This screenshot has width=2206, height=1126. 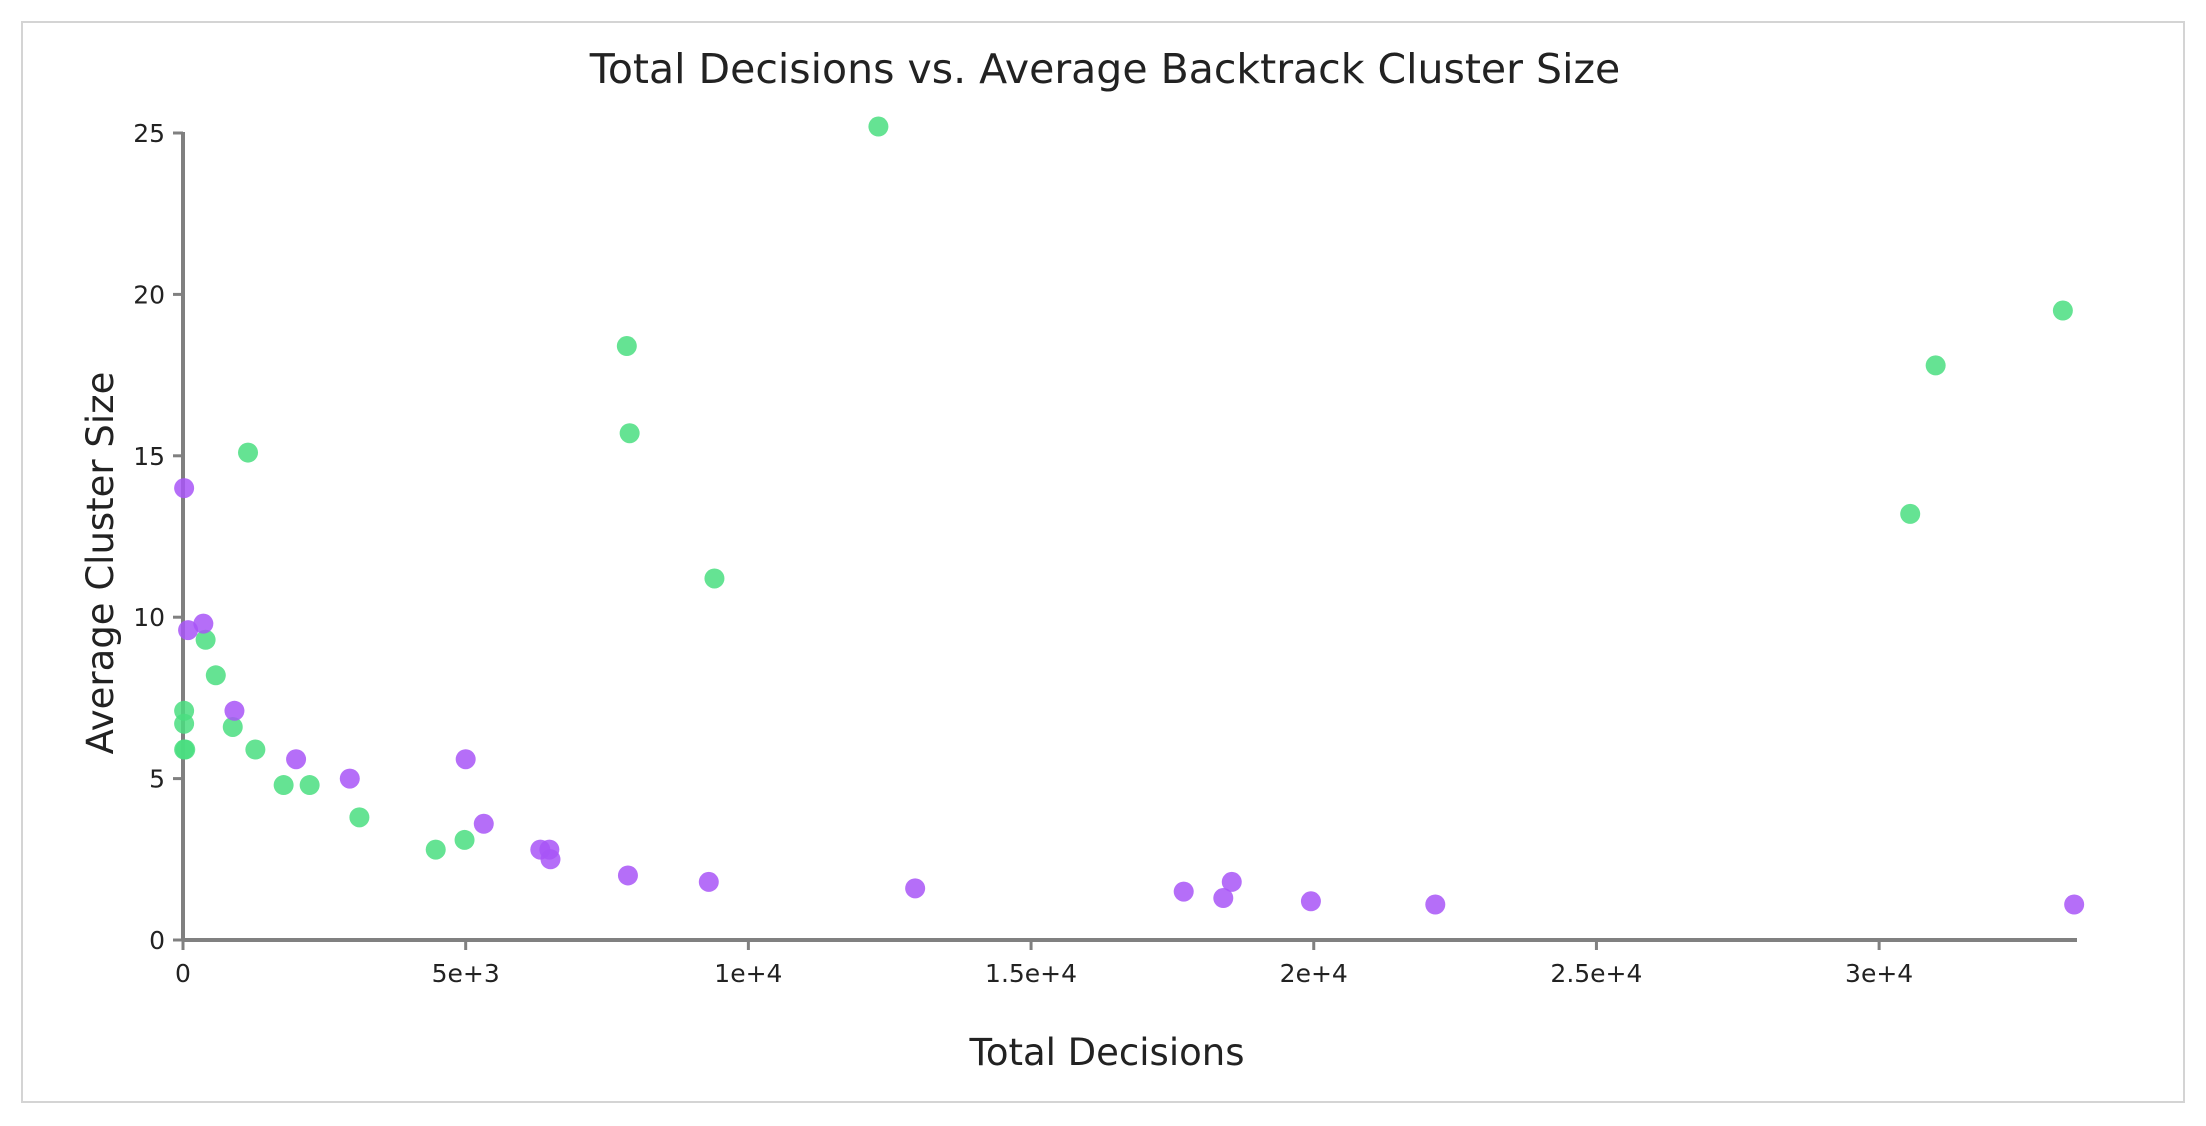 I want to click on x-tick-label: 0, so click(x=183, y=973).